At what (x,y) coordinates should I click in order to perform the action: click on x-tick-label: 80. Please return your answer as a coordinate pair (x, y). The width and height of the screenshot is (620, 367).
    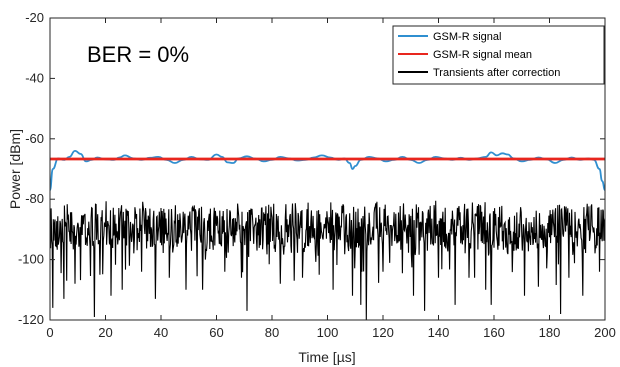
    Looking at the image, I should click on (272, 332).